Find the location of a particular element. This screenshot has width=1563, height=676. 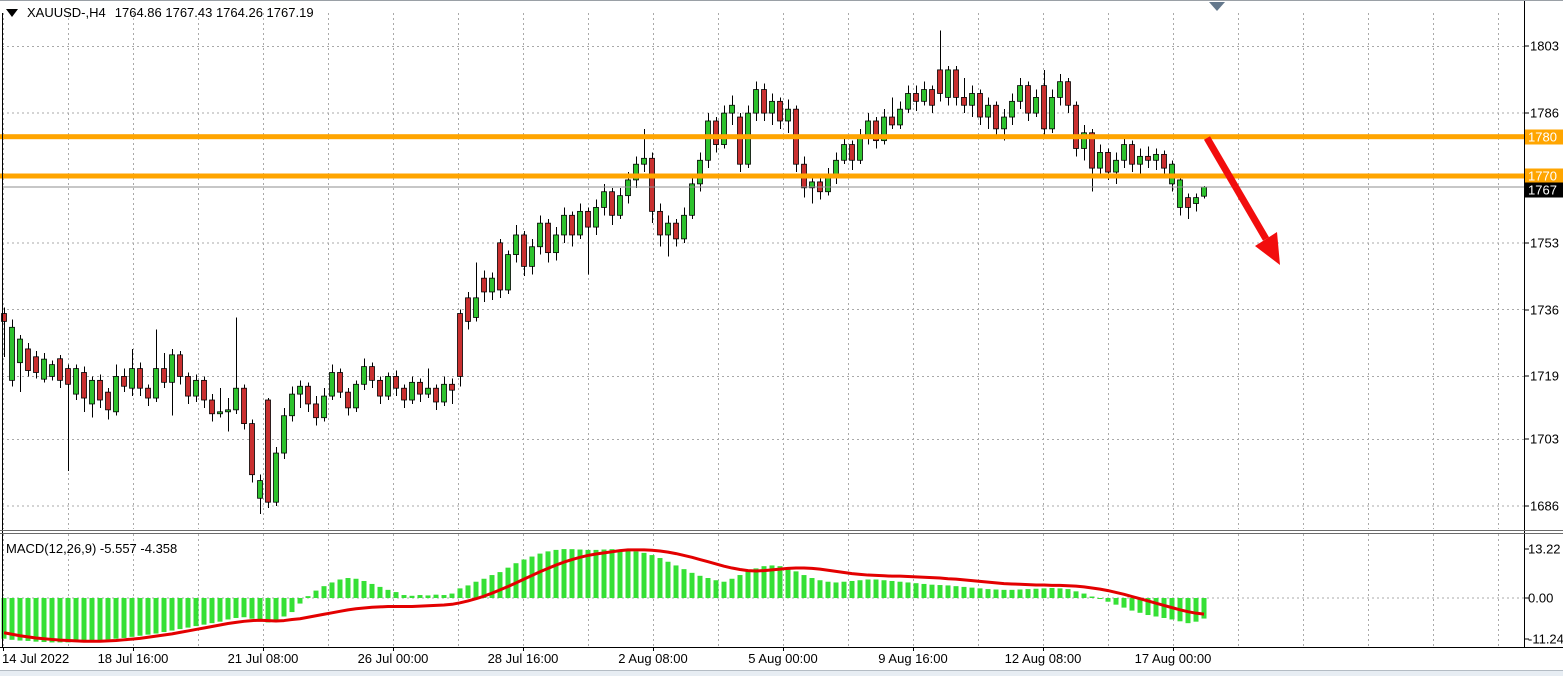

down-arrow-shaft is located at coordinates (1236, 188).